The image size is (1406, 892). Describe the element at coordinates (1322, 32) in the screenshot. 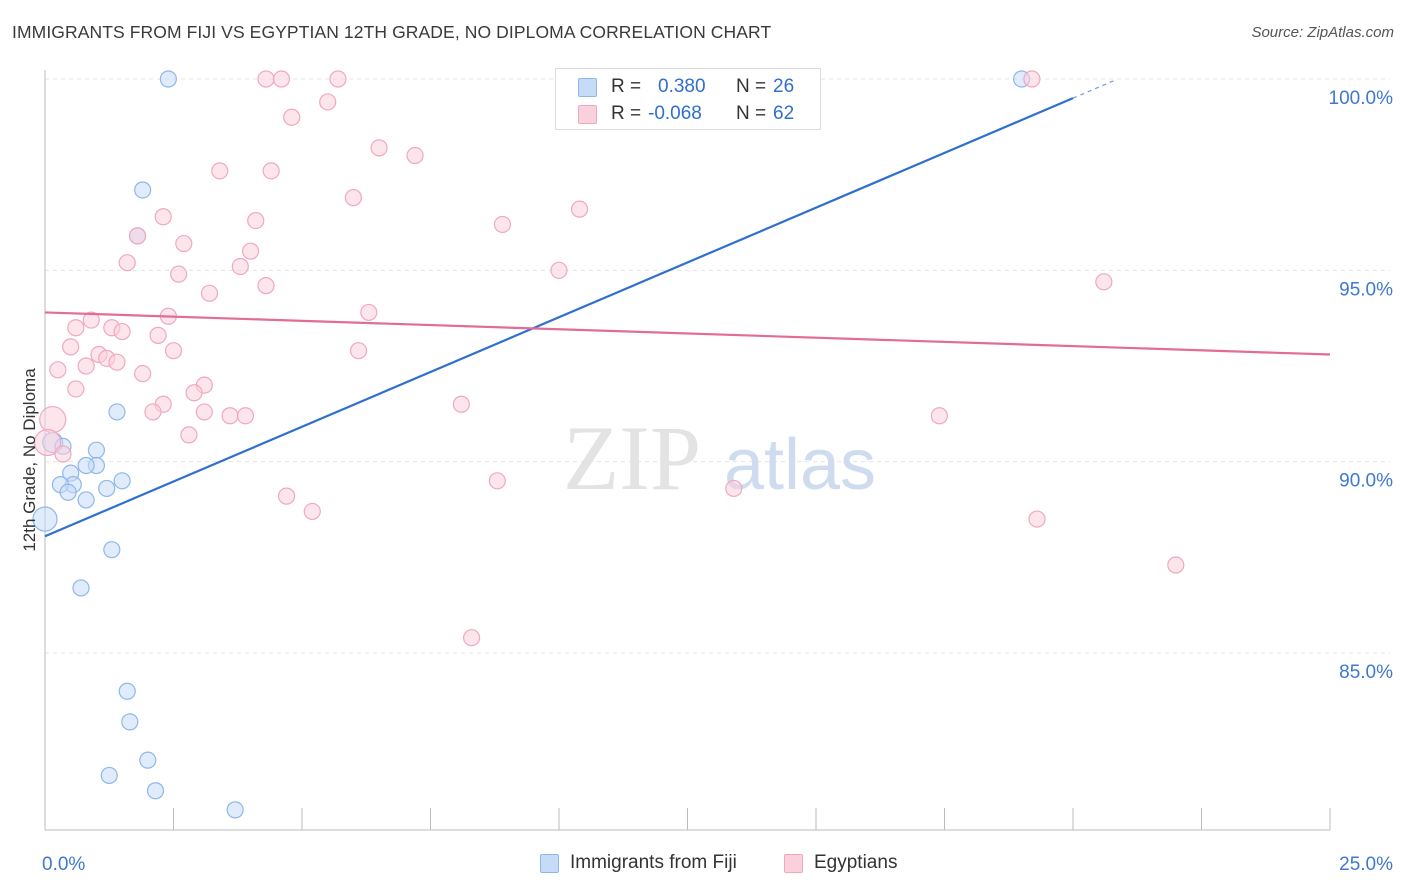

I see `source-label: Source: ZipAtlas.com` at that location.